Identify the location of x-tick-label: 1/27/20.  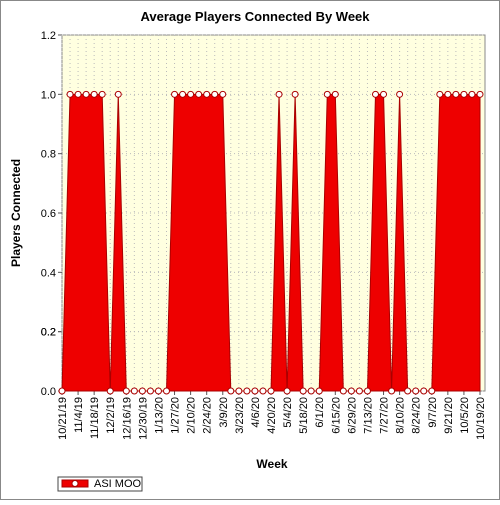
(176, 415).